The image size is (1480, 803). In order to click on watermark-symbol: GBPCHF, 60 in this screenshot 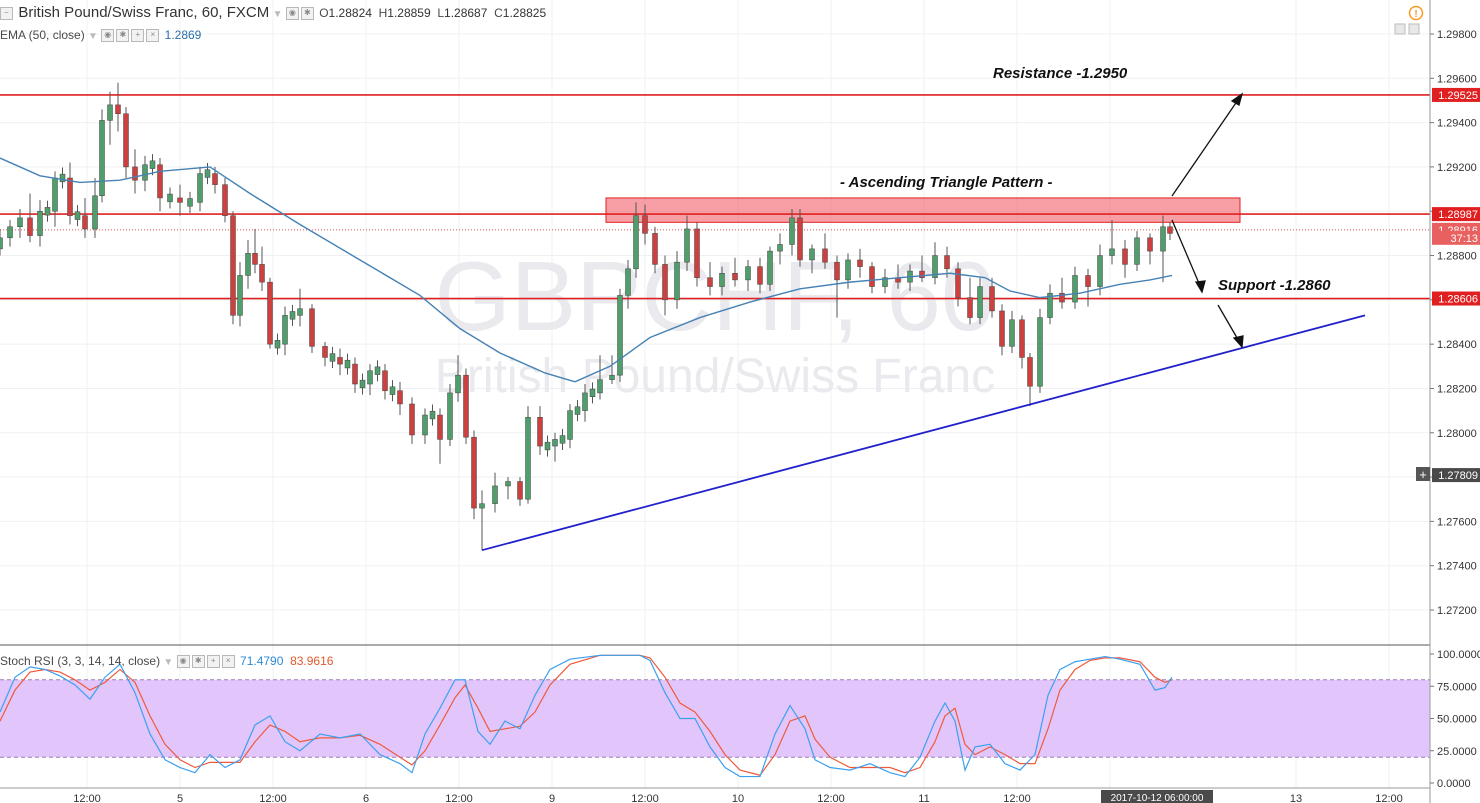, I will do `click(715, 296)`.